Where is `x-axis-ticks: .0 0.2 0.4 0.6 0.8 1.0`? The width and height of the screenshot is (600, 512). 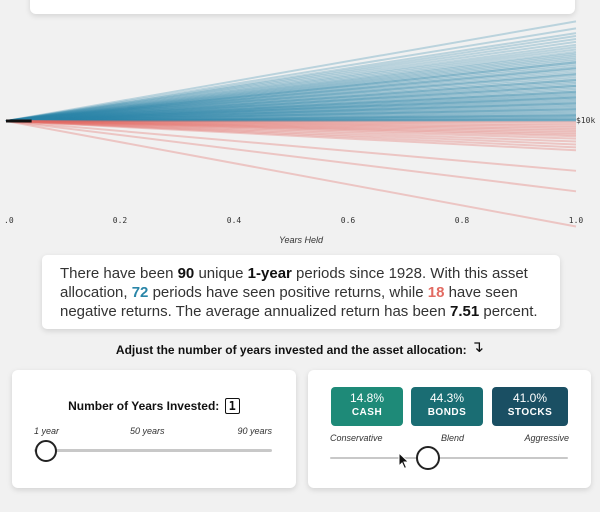 x-axis-ticks: .0 0.2 0.4 0.6 0.8 1.0 is located at coordinates (293, 220).